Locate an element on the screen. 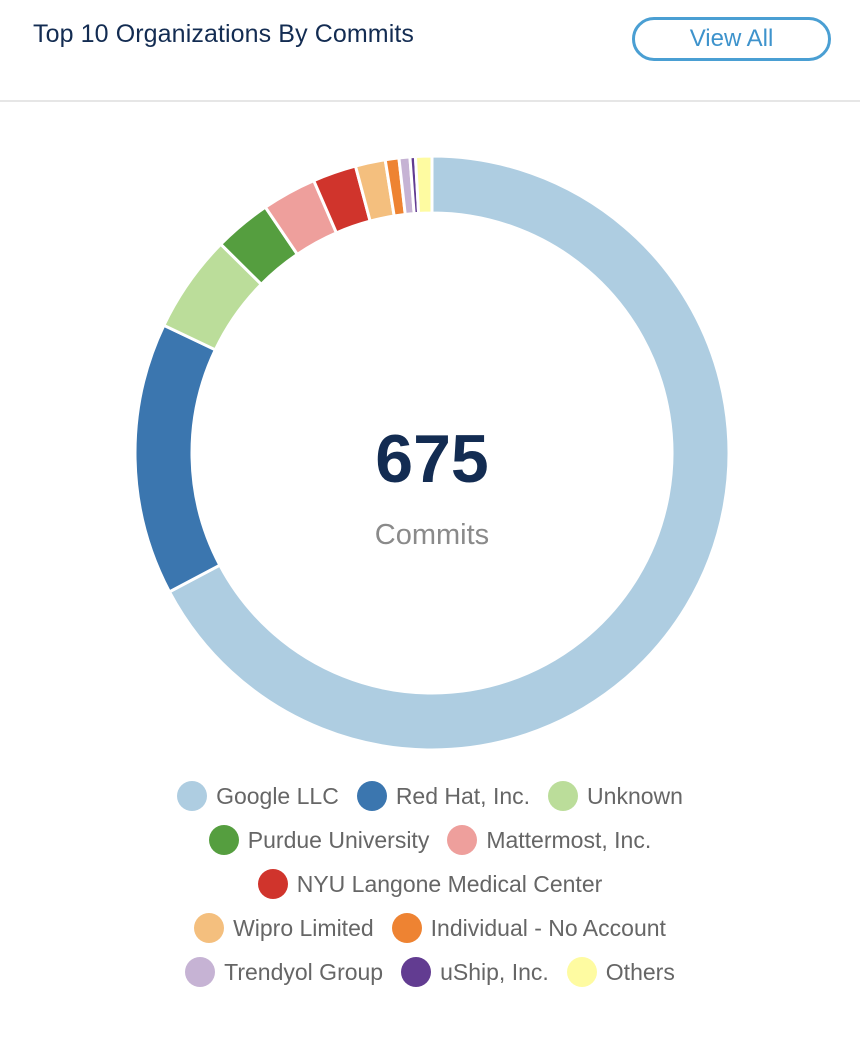 Image resolution: width=860 pixels, height=1046 pixels. total-label: Commits is located at coordinates (432, 535).